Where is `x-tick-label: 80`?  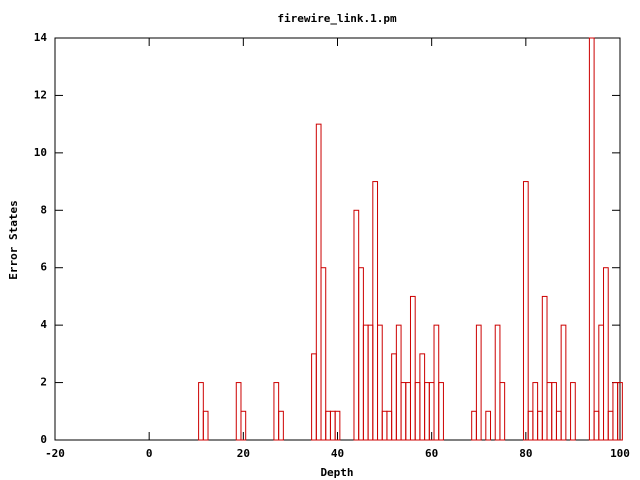 x-tick-label: 80 is located at coordinates (525, 453).